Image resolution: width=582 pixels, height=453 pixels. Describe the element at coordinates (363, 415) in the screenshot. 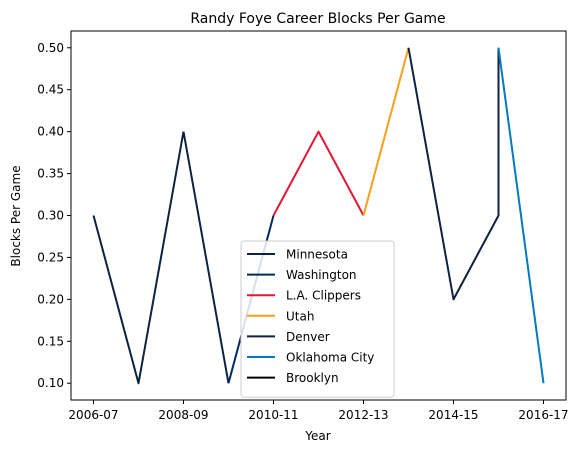

I see `x-tick-label: 2012-13` at that location.